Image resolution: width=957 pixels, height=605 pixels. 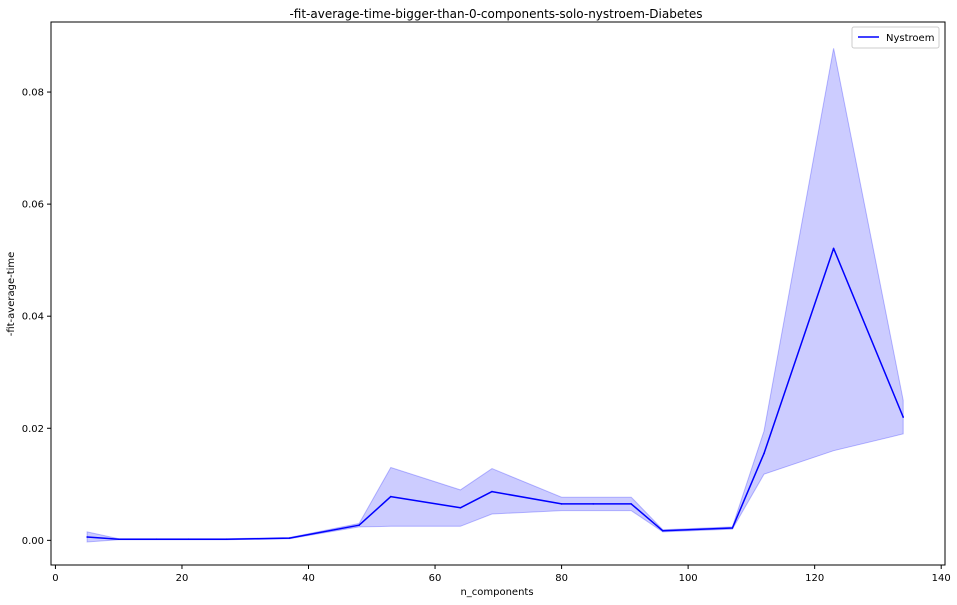 I want to click on x-tick-label: 20, so click(x=182, y=578).